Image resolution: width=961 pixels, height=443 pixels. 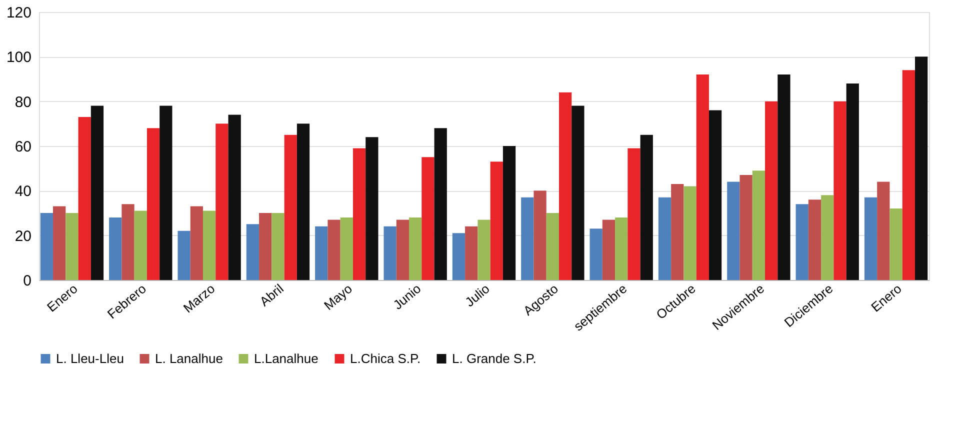 What do you see at coordinates (477, 295) in the screenshot?
I see `x-tick-label: Julio` at bounding box center [477, 295].